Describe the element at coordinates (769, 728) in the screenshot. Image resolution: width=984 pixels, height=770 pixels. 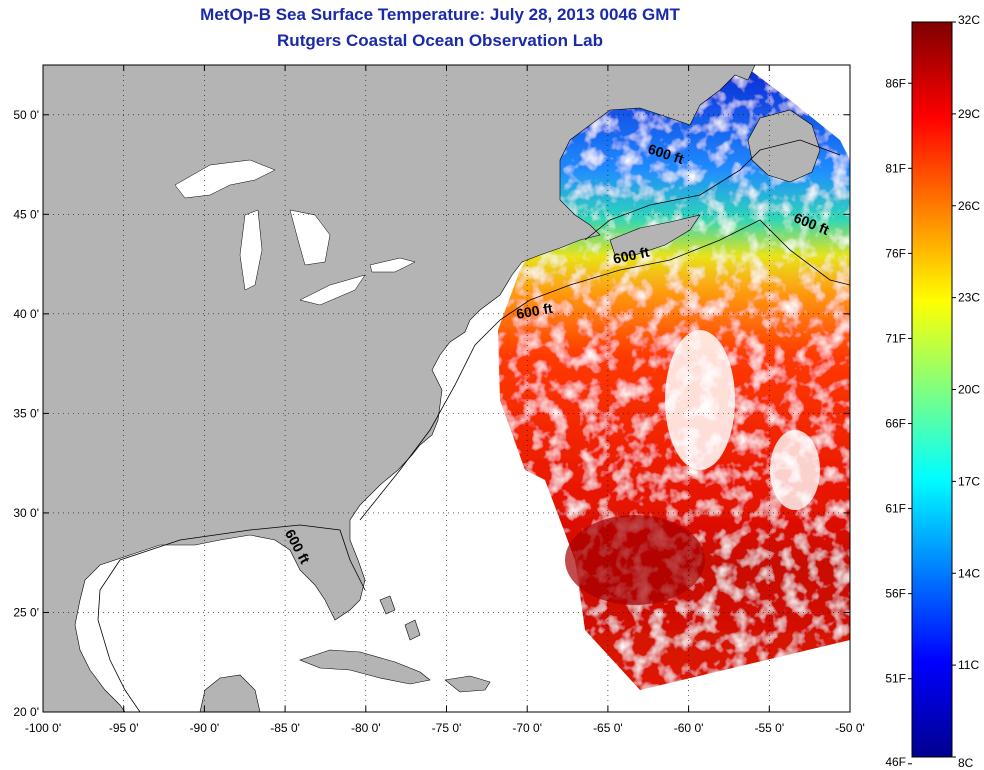
I see `lon-tick-label: -55 0'` at that location.